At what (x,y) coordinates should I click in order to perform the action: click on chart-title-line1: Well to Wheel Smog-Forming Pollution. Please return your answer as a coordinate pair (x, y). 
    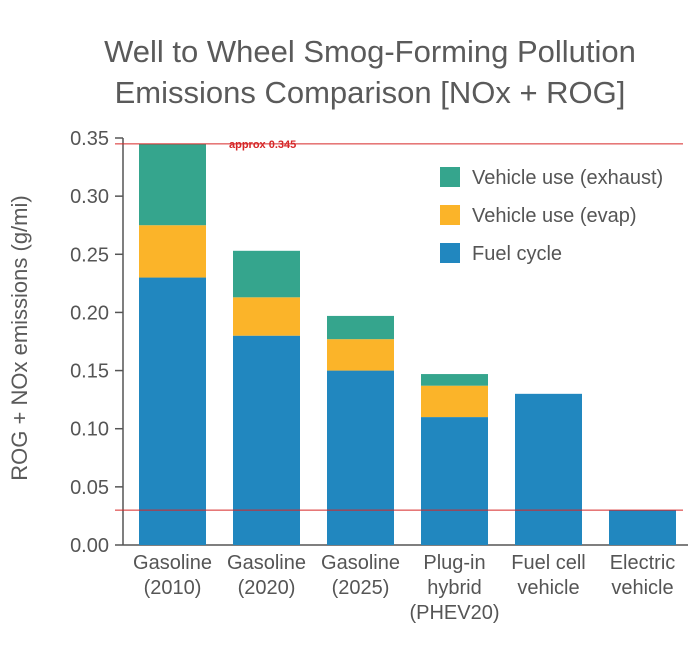
    Looking at the image, I should click on (370, 51).